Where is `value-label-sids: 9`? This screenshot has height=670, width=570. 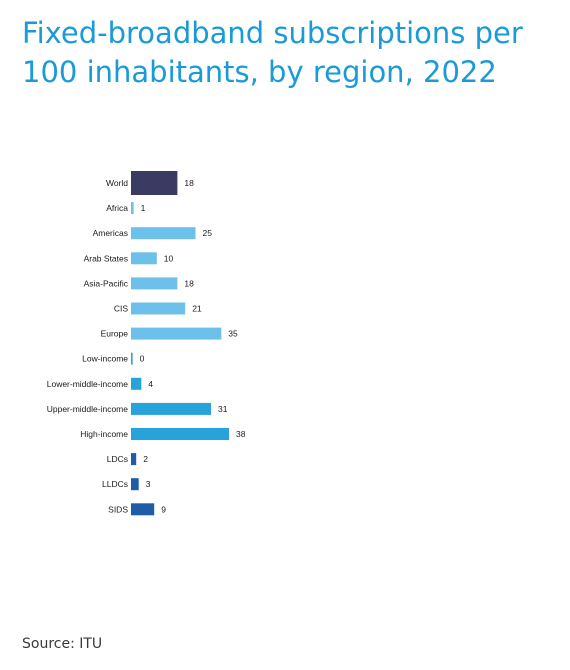 value-label-sids: 9 is located at coordinates (163, 509).